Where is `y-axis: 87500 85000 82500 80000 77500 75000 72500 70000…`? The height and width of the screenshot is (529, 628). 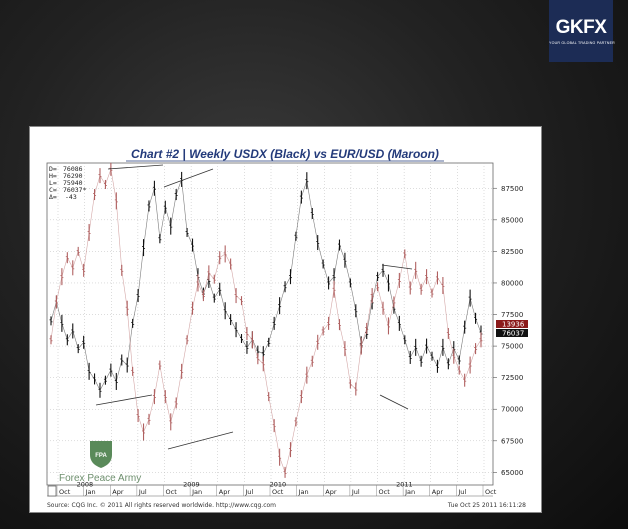
y-axis: 87500 85000 82500 80000 77500 75000 72500 70000… is located at coordinates (510, 331).